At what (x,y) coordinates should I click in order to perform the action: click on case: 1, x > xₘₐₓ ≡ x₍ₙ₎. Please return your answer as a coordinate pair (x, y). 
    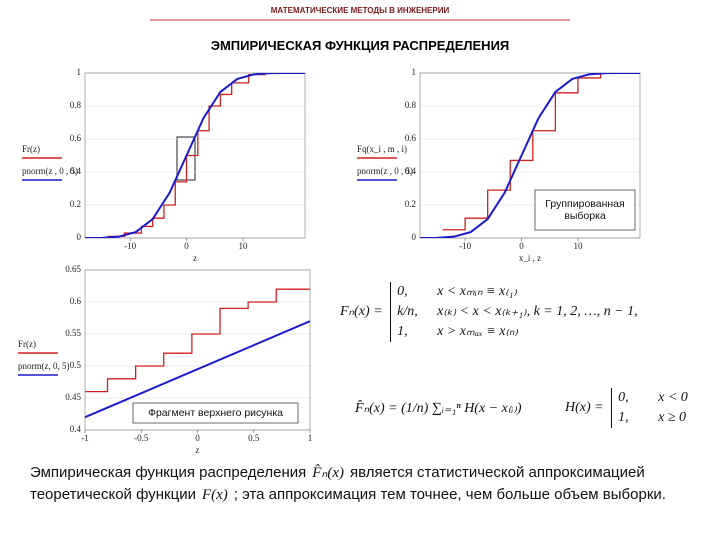
    Looking at the image, I should click on (517, 332).